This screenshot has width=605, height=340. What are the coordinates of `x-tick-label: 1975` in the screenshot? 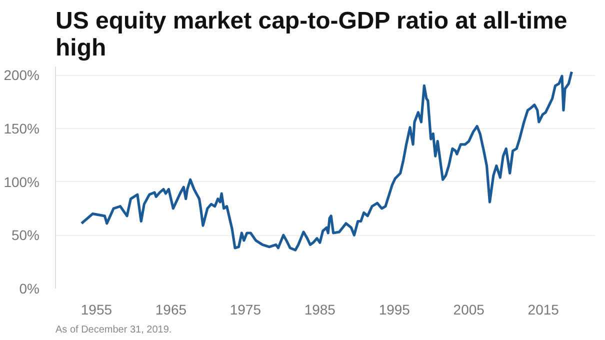 It's located at (246, 310).